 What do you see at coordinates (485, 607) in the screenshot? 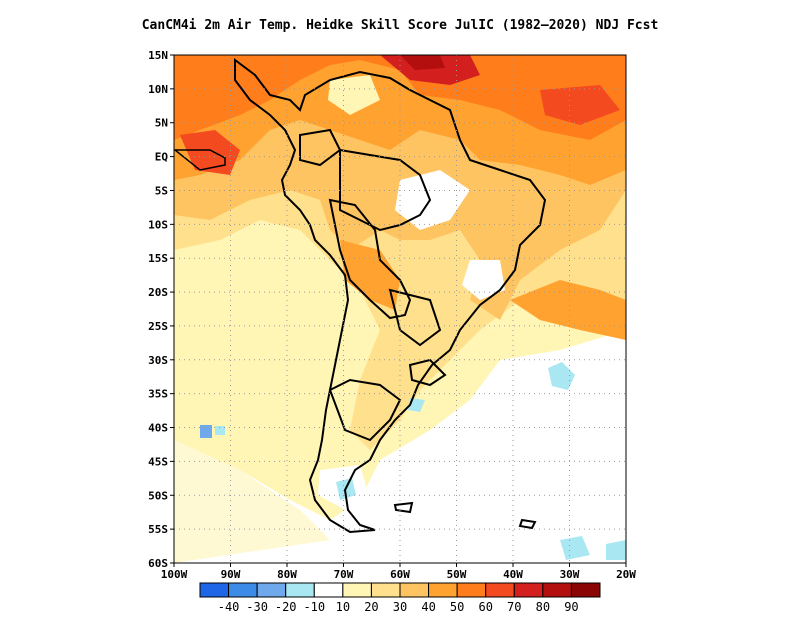
I see `colorbar-label: 60` at bounding box center [485, 607].